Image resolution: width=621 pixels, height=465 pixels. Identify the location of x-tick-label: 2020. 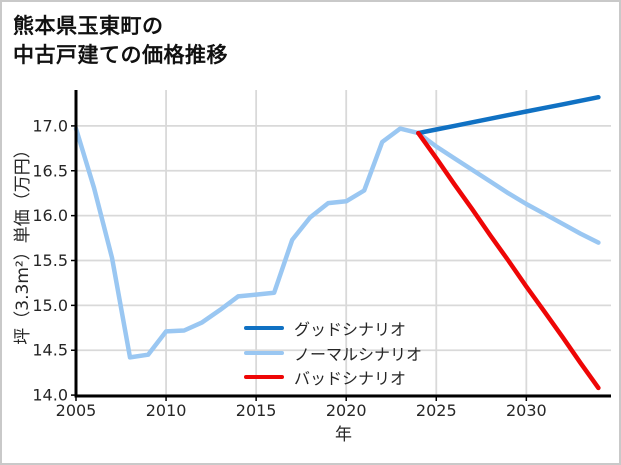
(346, 410).